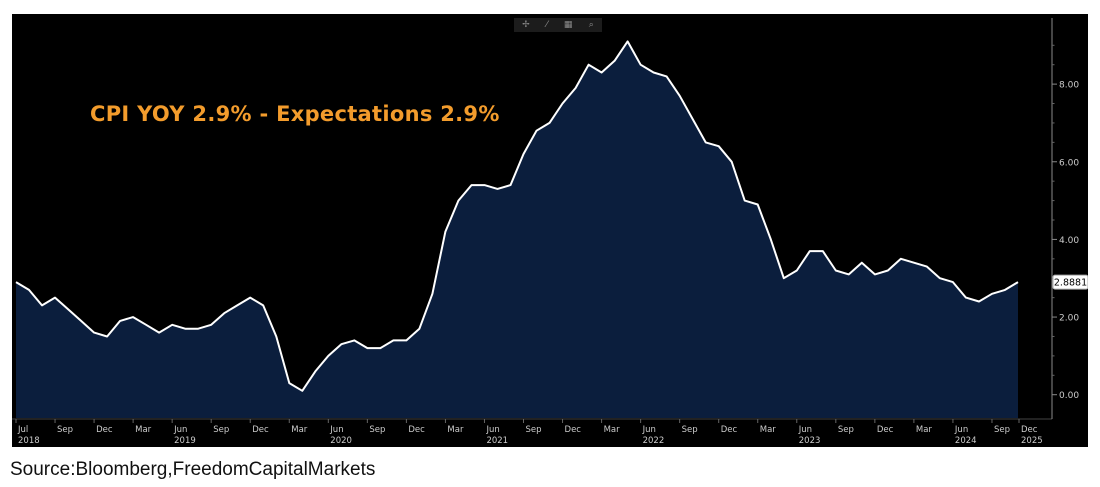  I want to click on chart-toolbar: ✢ ⁄ ▦ ⌕, so click(558, 25).